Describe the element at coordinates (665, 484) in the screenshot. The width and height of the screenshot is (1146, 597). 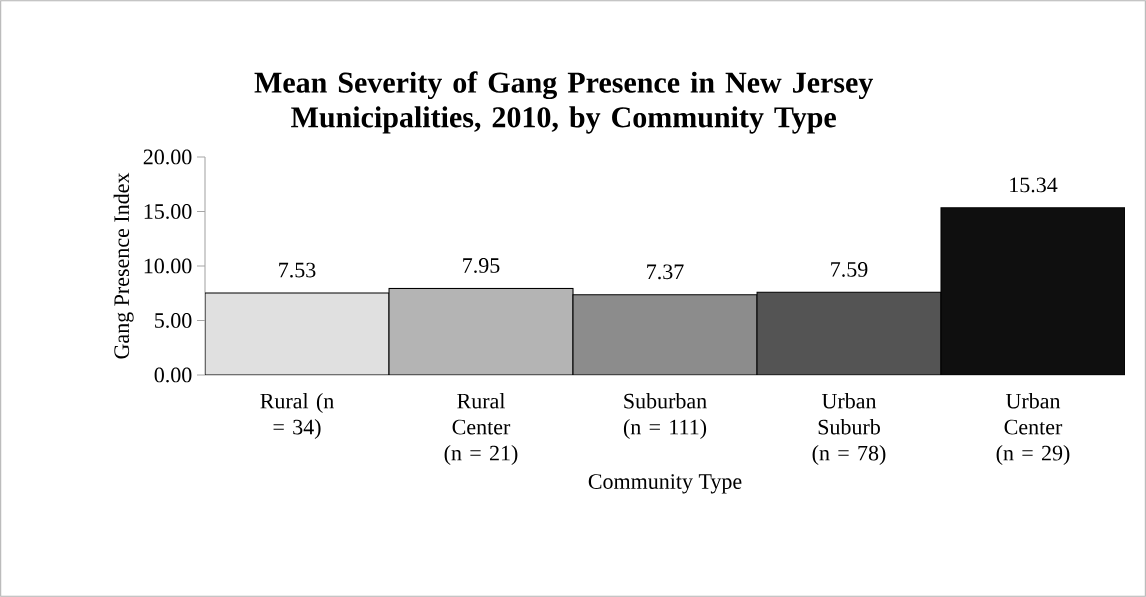
I see `x-axis-title: Community Type` at that location.